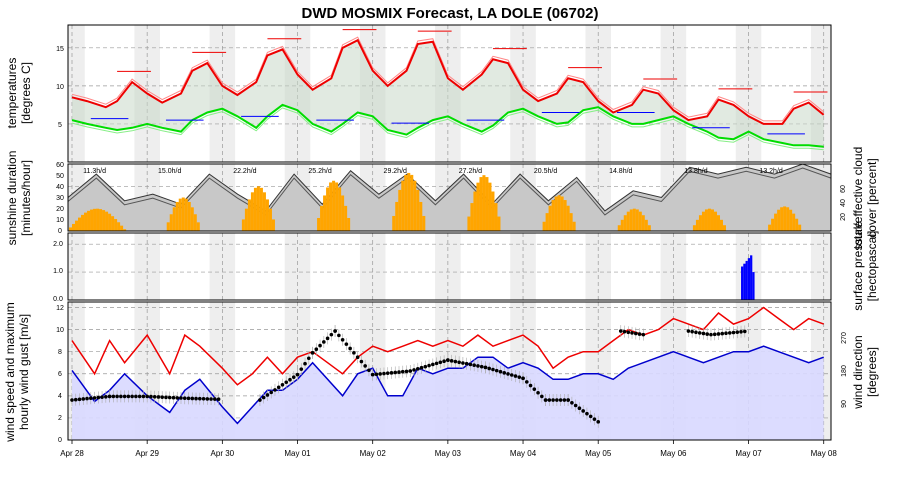 The width and height of the screenshot is (900, 480). I want to click on sunshine-tick-50: 50, so click(60, 176).